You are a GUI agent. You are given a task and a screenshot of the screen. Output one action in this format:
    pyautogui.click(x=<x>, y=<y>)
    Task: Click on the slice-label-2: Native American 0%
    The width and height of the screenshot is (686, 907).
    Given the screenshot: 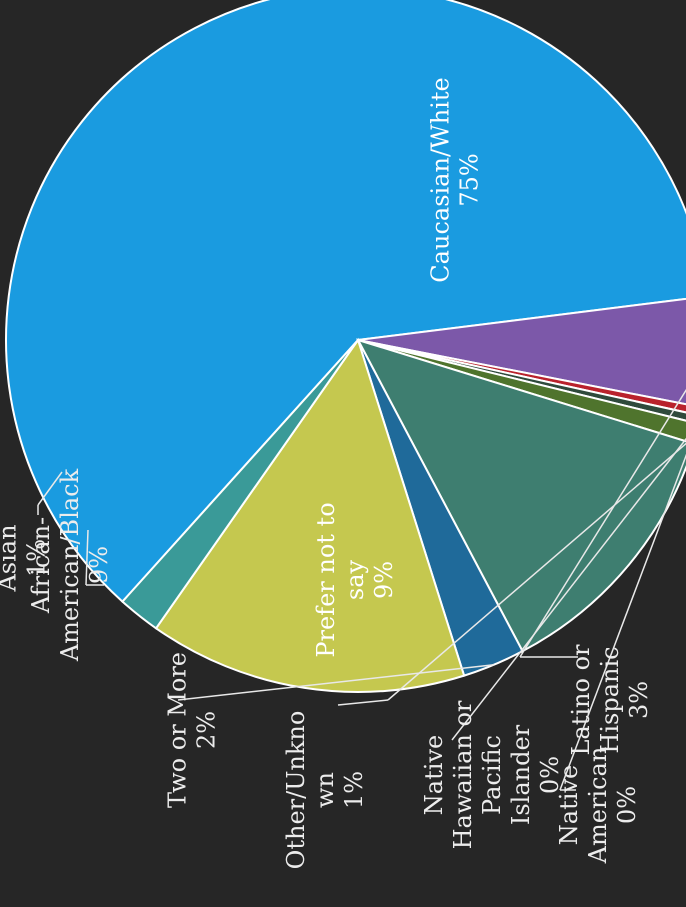 What is the action you would take?
    pyautogui.click(x=598, y=806)
    